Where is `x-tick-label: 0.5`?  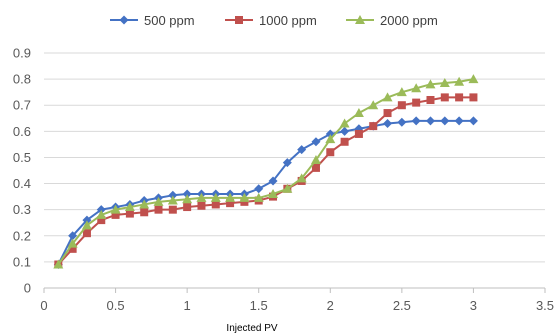
x-tick-label: 0.5 is located at coordinates (116, 305).